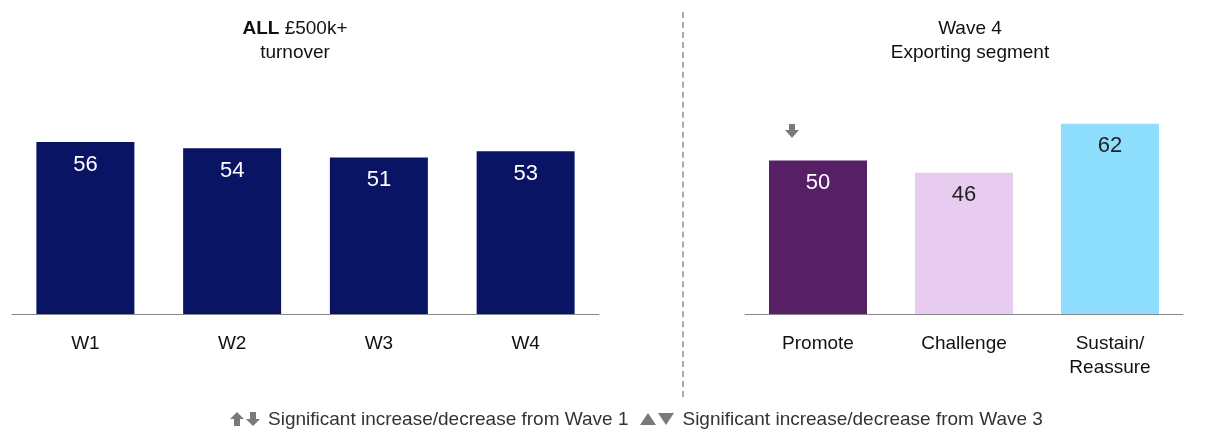 The width and height of the screenshot is (1225, 435). Describe the element at coordinates (964, 194) in the screenshot. I see `data-label: 46` at that location.